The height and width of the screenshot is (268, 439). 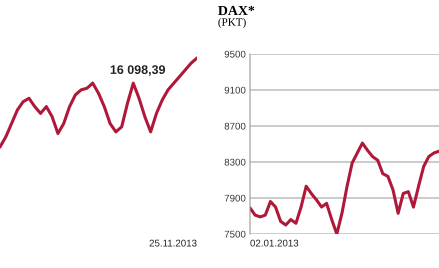 What do you see at coordinates (235, 198) in the screenshot?
I see `y-tick-label: 7900` at bounding box center [235, 198].